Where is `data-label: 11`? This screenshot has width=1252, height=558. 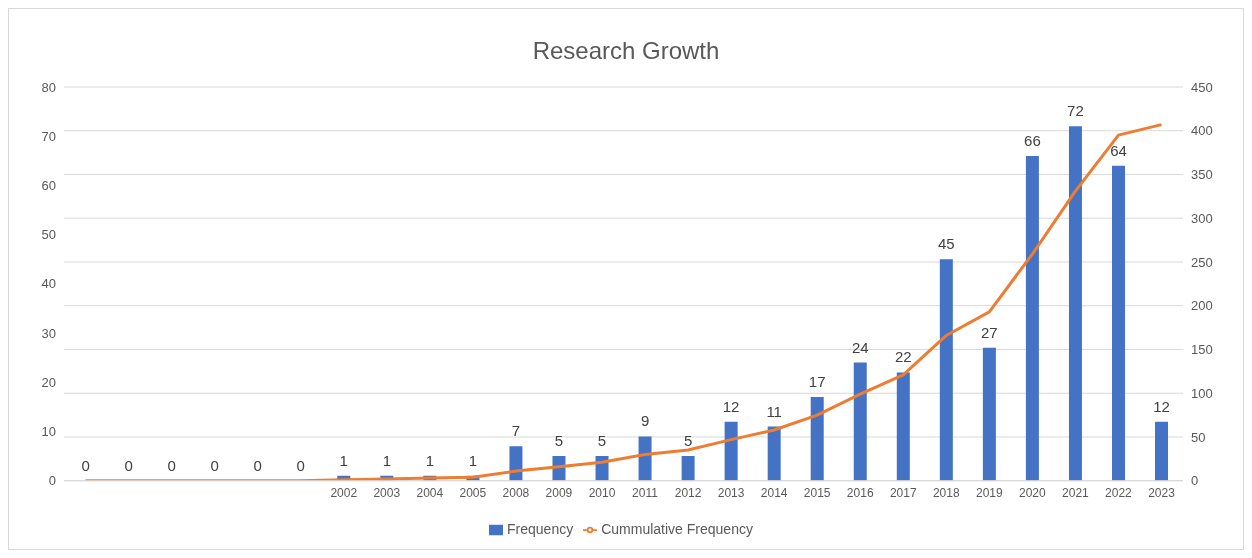
data-label: 11 is located at coordinates (774, 411).